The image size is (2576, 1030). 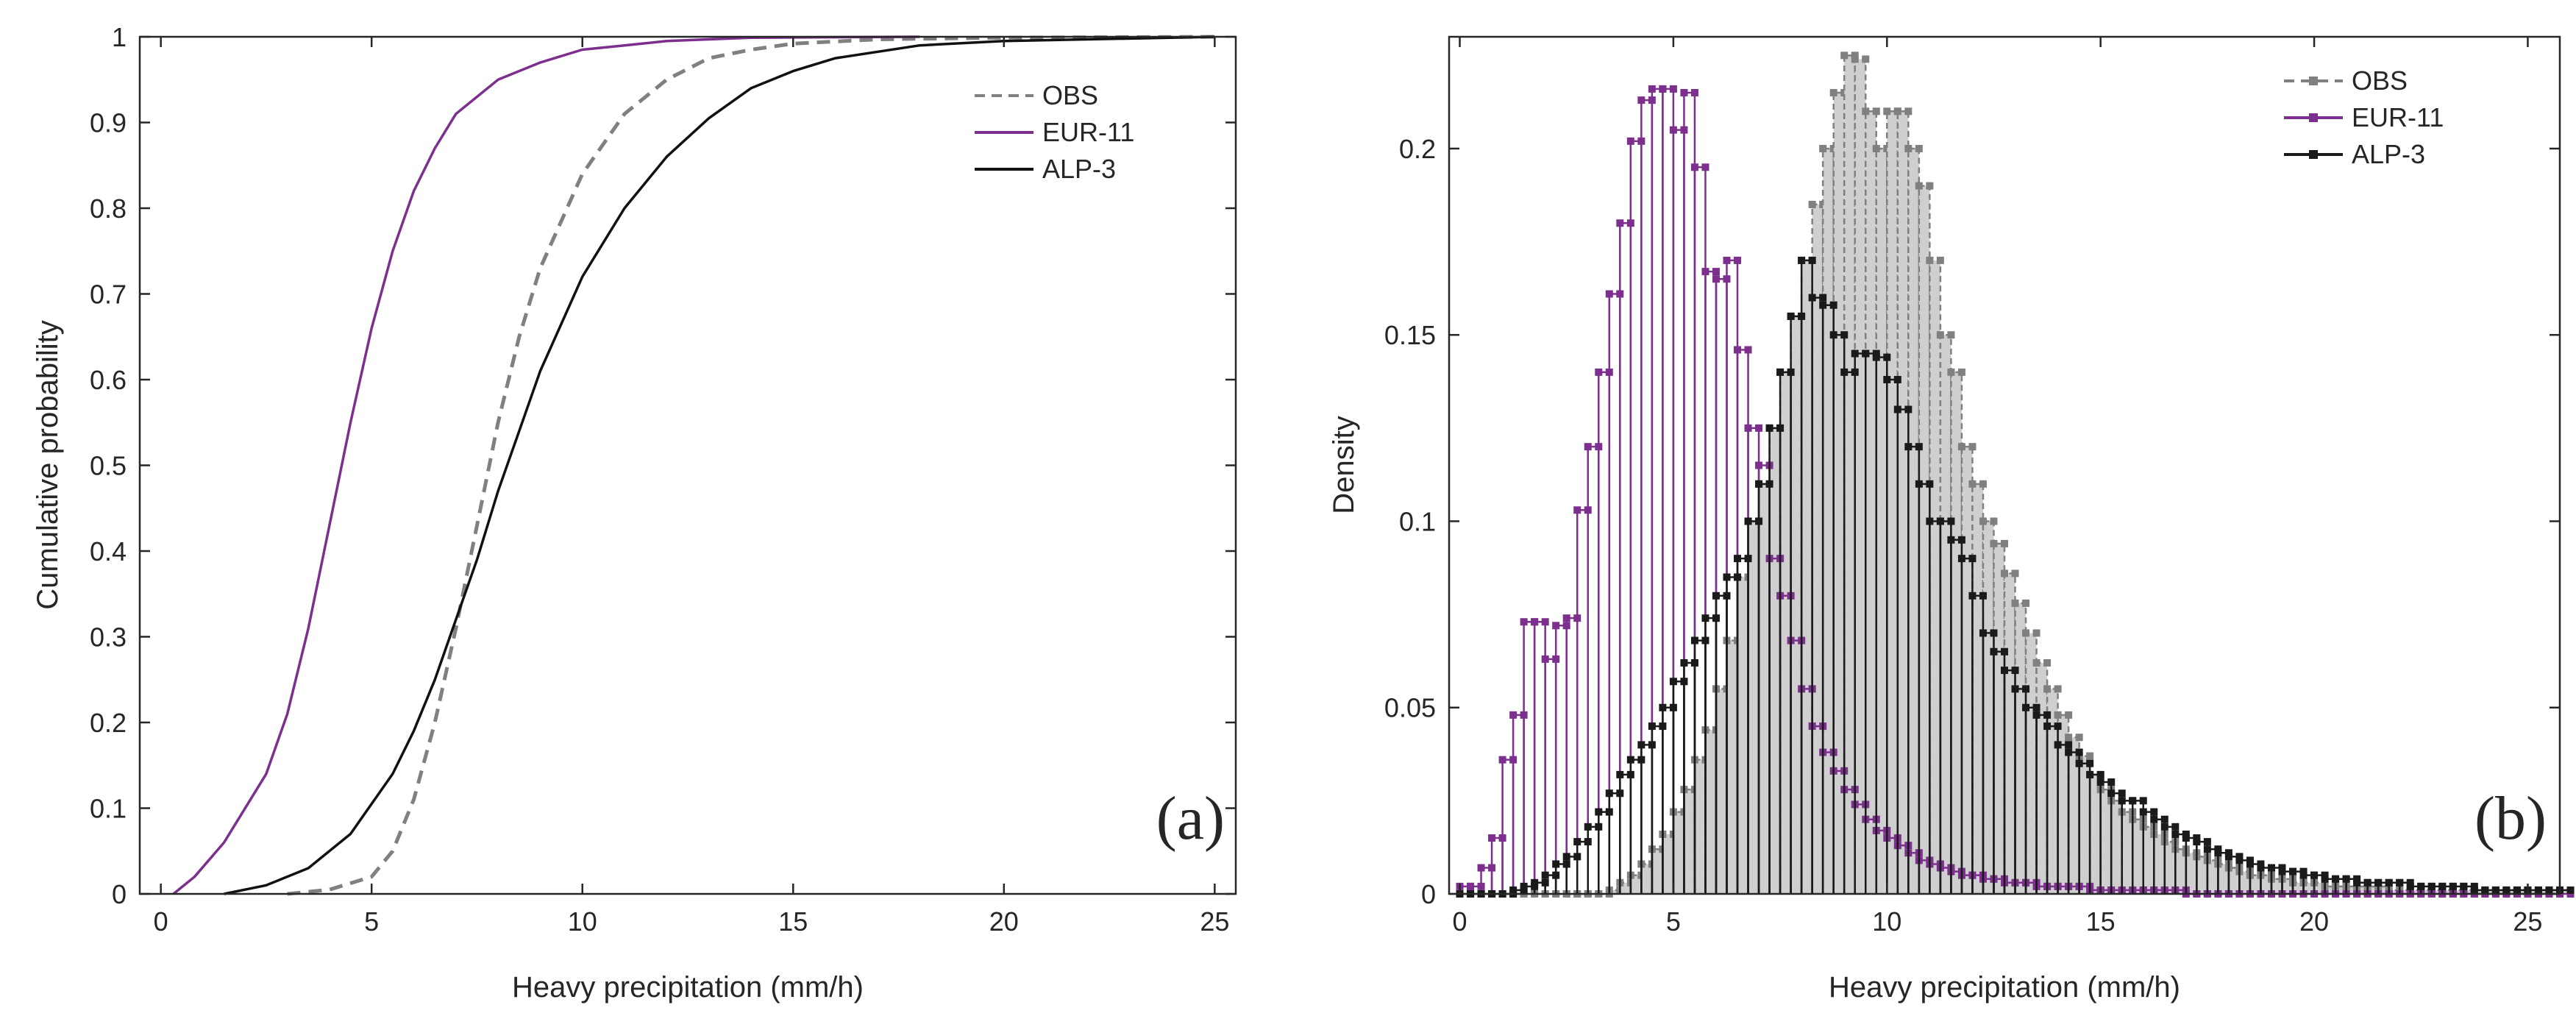 I want to click on x-tick-label: 25, so click(x=2527, y=922).